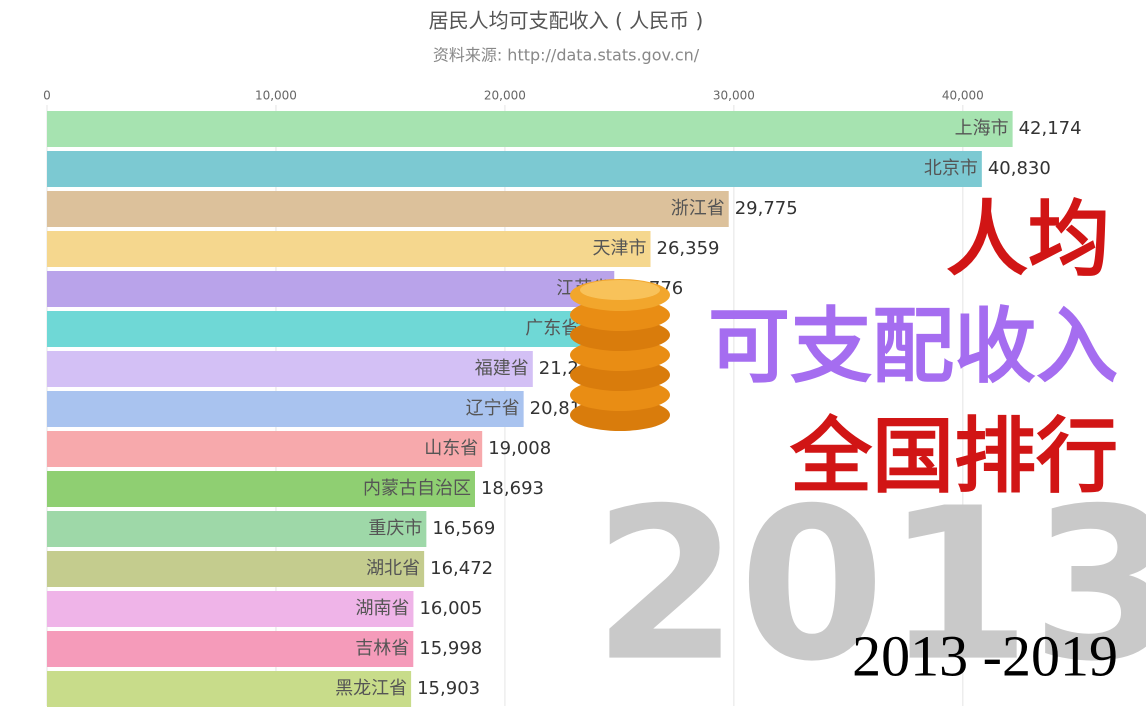  What do you see at coordinates (1050, 128) in the screenshot?
I see `value-label: 42,174` at bounding box center [1050, 128].